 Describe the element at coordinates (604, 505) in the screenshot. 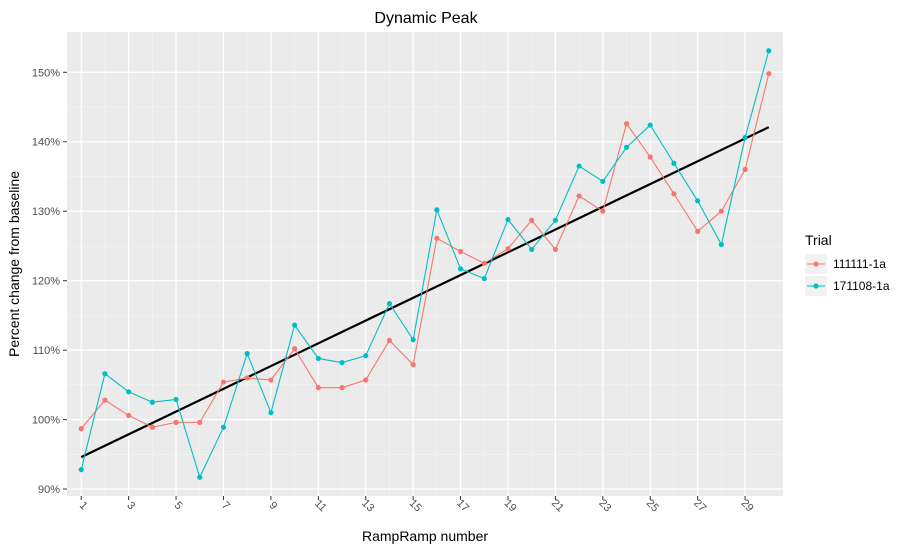

I see `x-tick-label: 23` at that location.